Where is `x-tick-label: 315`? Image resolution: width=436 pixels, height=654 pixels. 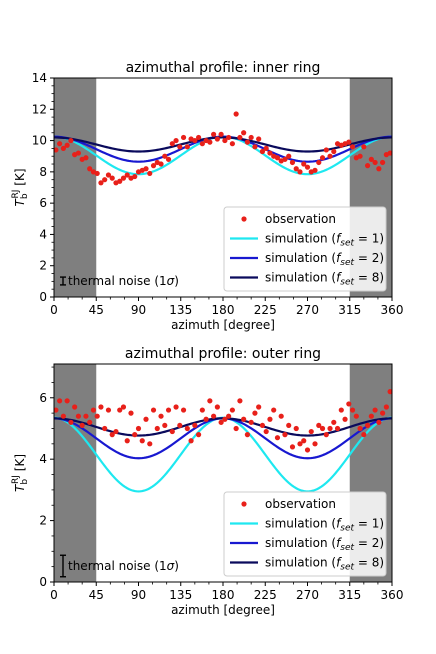 x-tick-label: 315 is located at coordinates (349, 595).